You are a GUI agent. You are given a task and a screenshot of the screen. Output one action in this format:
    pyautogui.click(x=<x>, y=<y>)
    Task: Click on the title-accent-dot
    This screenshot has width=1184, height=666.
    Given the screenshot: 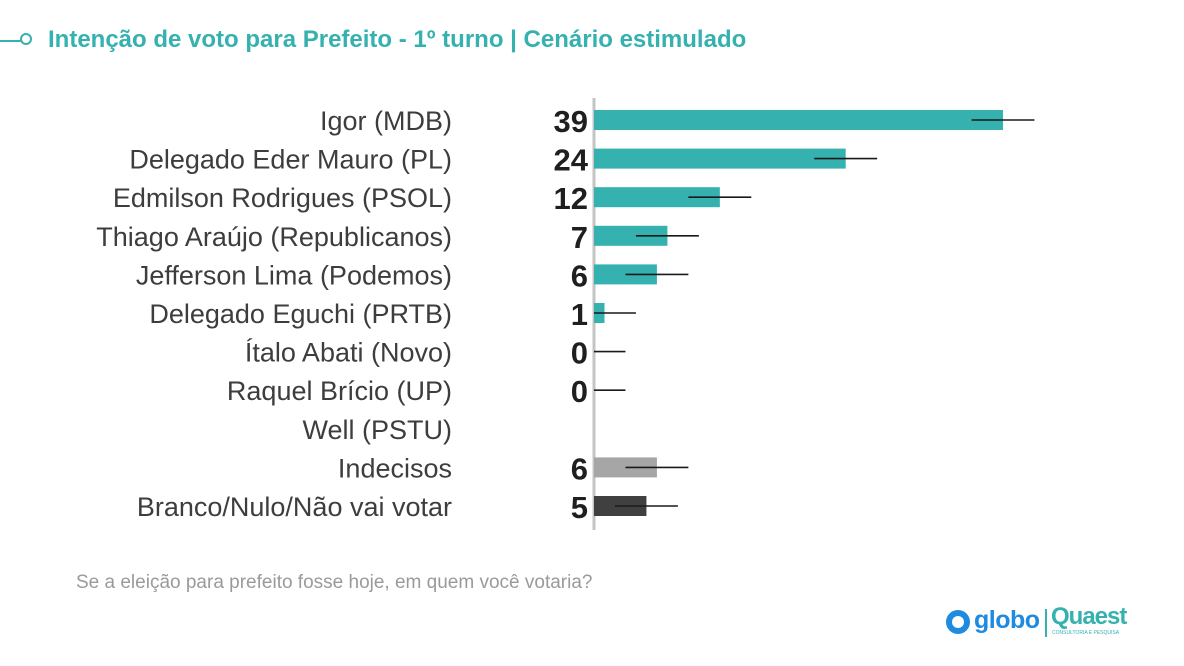 What is the action you would take?
    pyautogui.click(x=26, y=39)
    